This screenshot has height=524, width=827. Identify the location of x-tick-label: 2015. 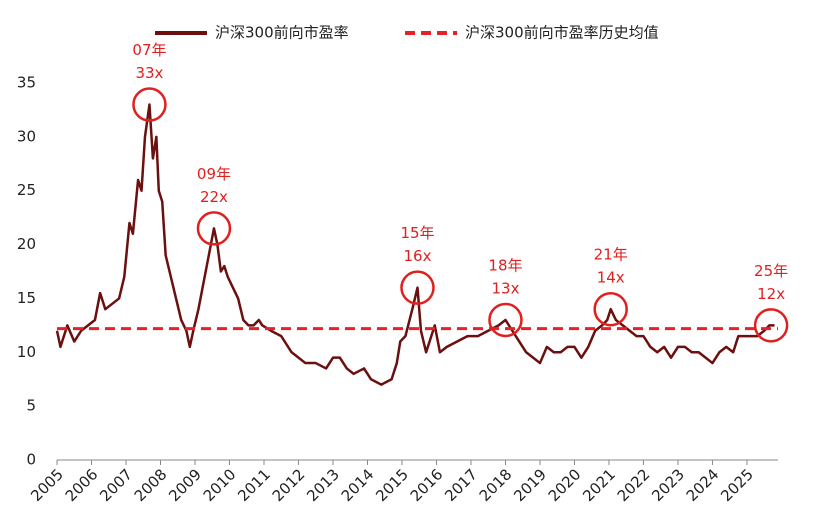
(392, 485).